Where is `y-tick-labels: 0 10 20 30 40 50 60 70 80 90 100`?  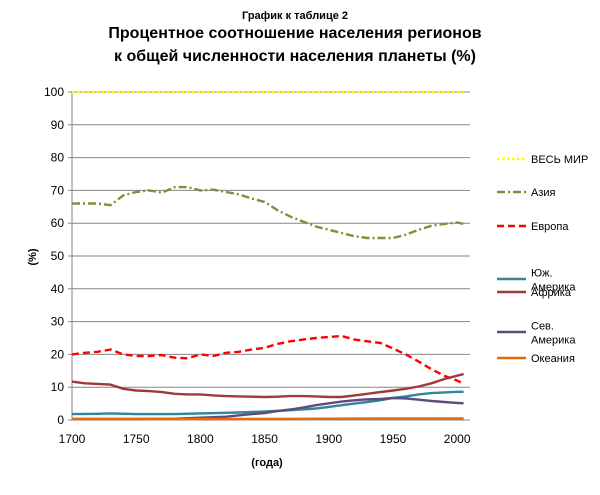
y-tick-labels: 0 10 20 30 40 50 60 70 80 90 100 is located at coordinates (54, 256).